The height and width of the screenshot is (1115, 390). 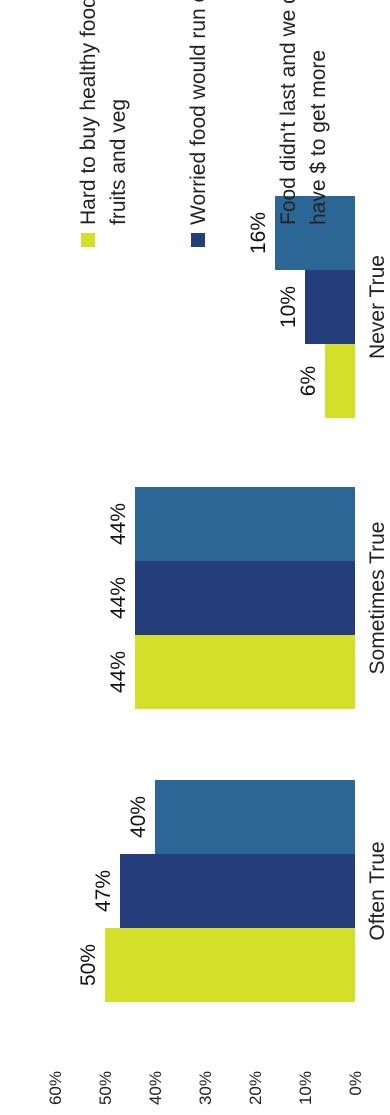 I want to click on legend-text: Hard to buy healthy foods like, so click(x=88, y=112).